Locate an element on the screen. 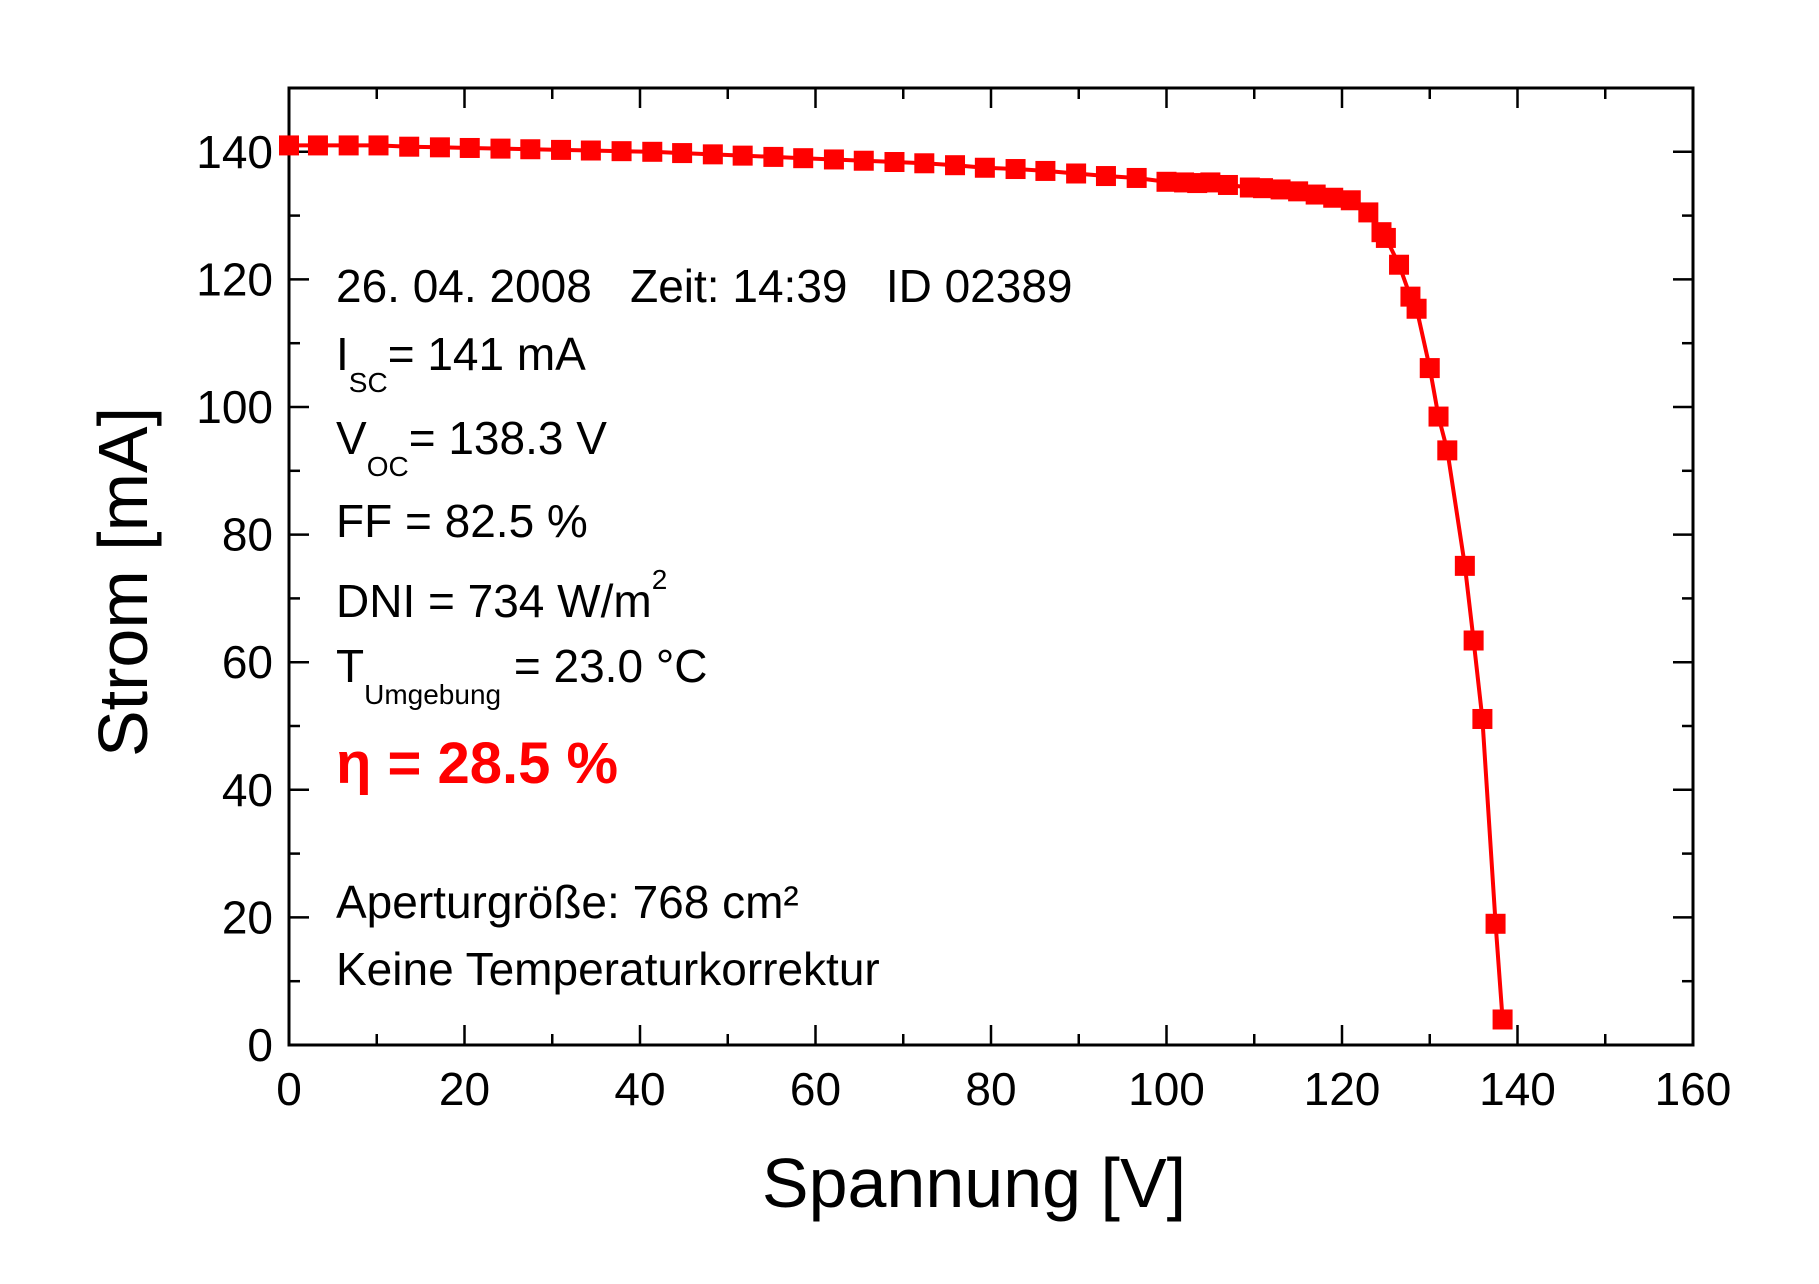 The height and width of the screenshot is (1284, 1819). annotation-voc-subscript: OC is located at coordinates (388, 466).